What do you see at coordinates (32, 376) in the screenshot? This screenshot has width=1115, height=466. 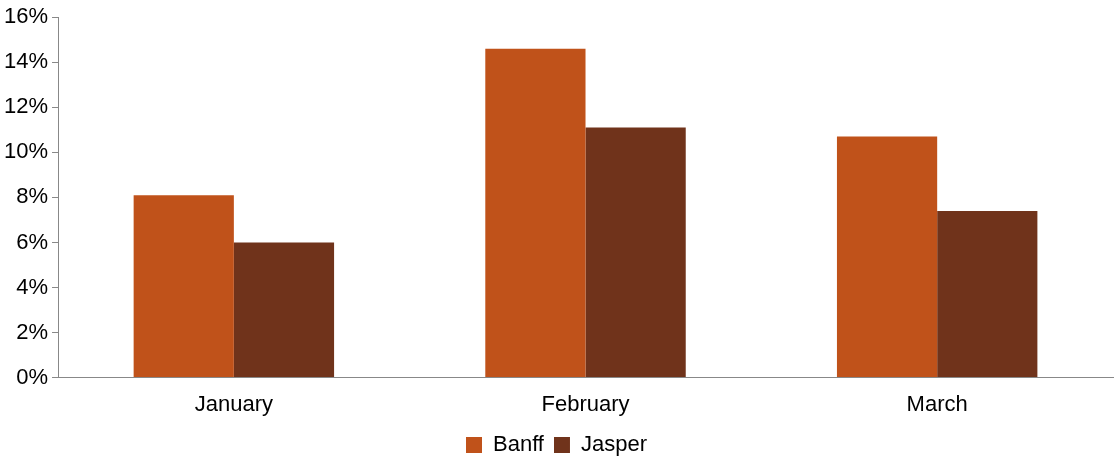 I see `y-tick-label: 0%` at bounding box center [32, 376].